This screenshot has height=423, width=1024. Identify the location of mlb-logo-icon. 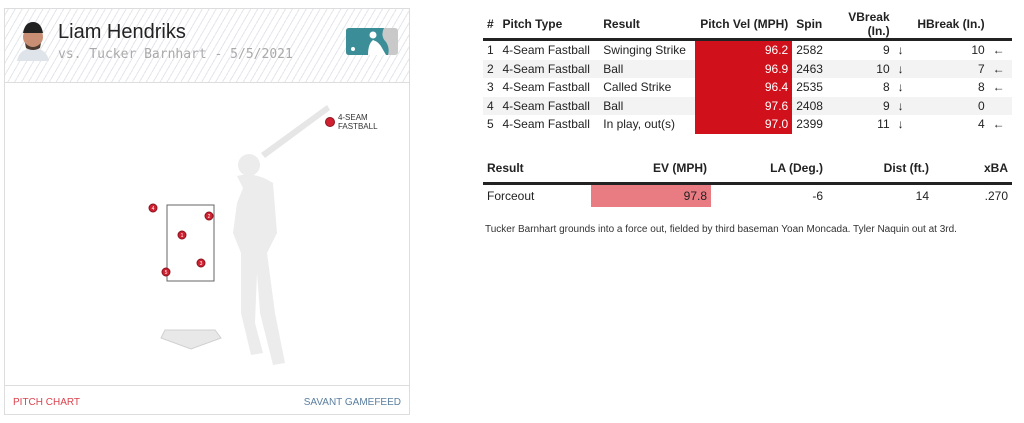
(372, 41).